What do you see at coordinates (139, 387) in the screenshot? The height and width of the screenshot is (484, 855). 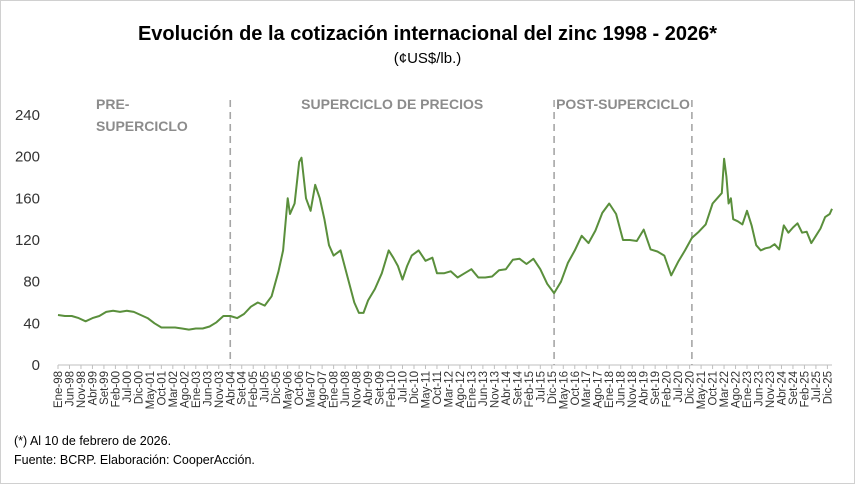 I see `x-tick-label: Dic-00` at bounding box center [139, 387].